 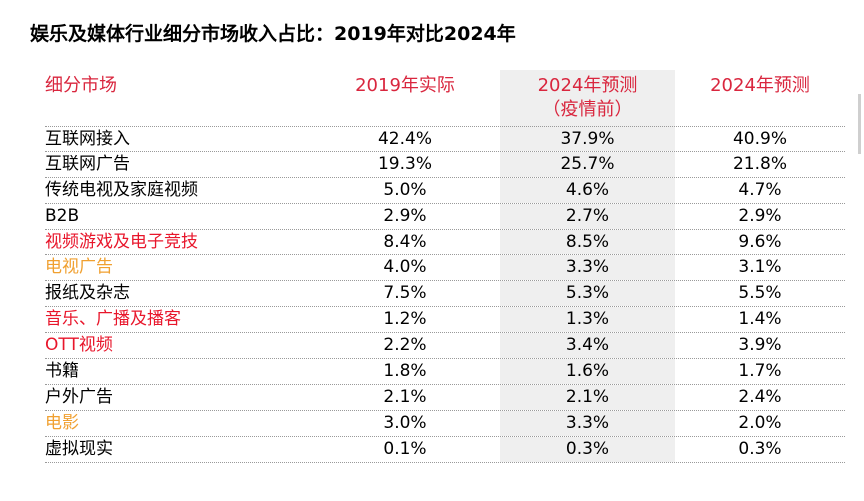 I want to click on header-2019-actual: 2019年实际, so click(x=405, y=100).